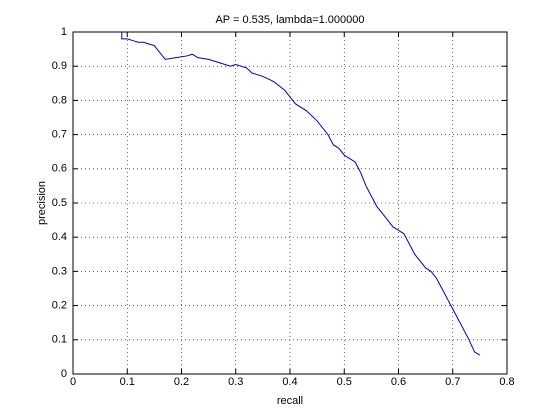  What do you see at coordinates (127, 382) in the screenshot?
I see `x-tick-label: 0.1` at bounding box center [127, 382].